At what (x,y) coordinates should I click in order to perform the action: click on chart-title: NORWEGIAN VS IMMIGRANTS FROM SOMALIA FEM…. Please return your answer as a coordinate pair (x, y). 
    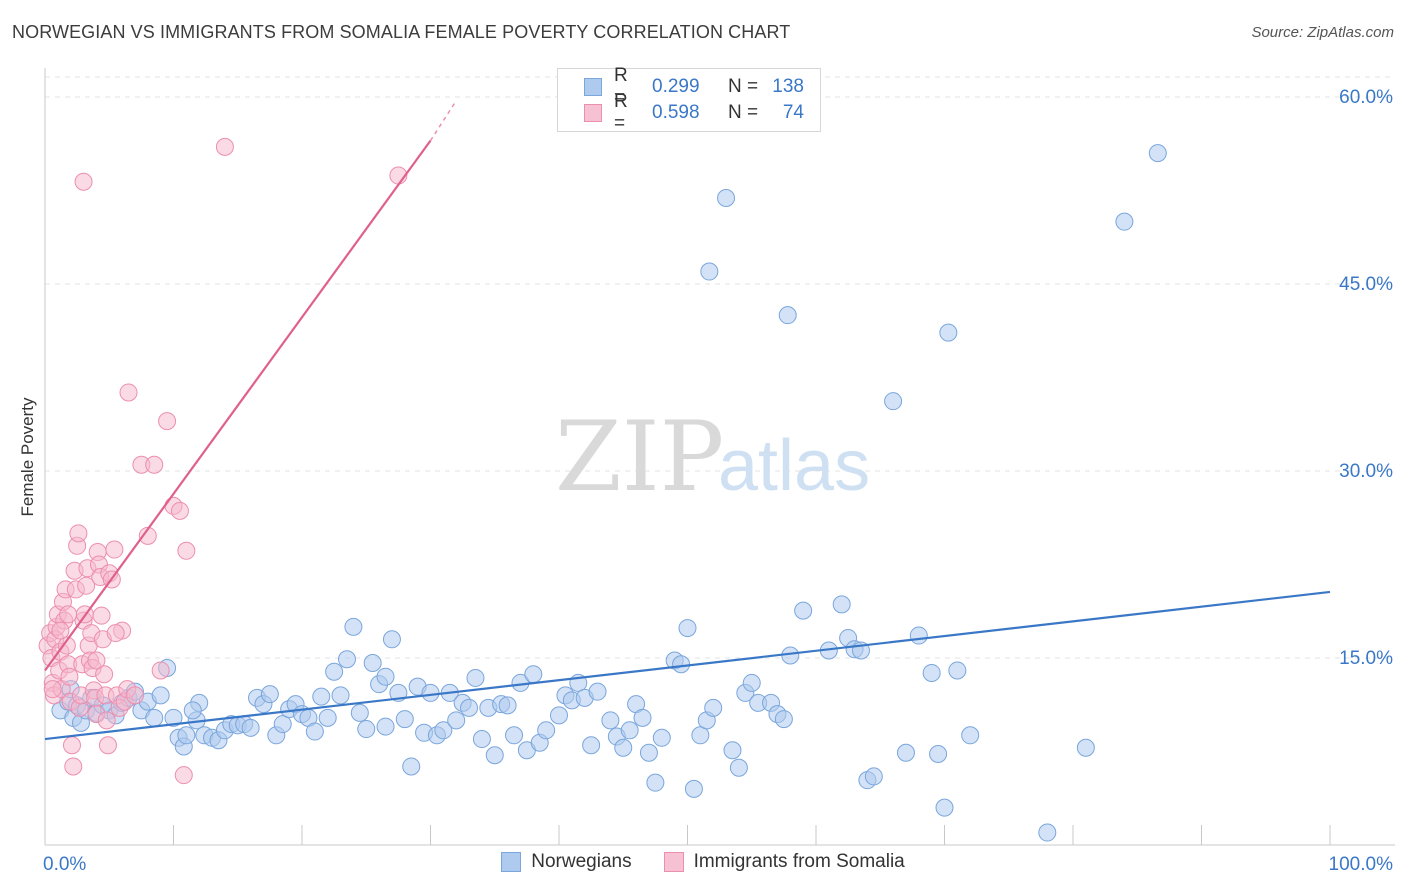
    Looking at the image, I should click on (401, 32).